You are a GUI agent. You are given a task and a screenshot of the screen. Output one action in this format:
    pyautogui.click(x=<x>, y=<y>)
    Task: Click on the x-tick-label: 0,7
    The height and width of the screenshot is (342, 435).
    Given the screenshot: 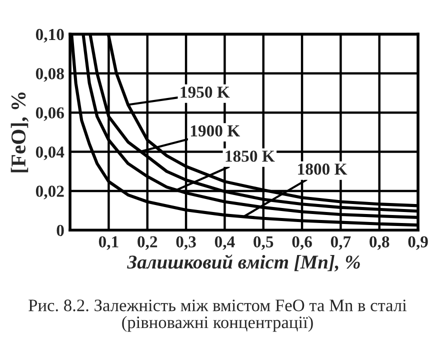 What is the action you would take?
    pyautogui.click(x=340, y=243)
    